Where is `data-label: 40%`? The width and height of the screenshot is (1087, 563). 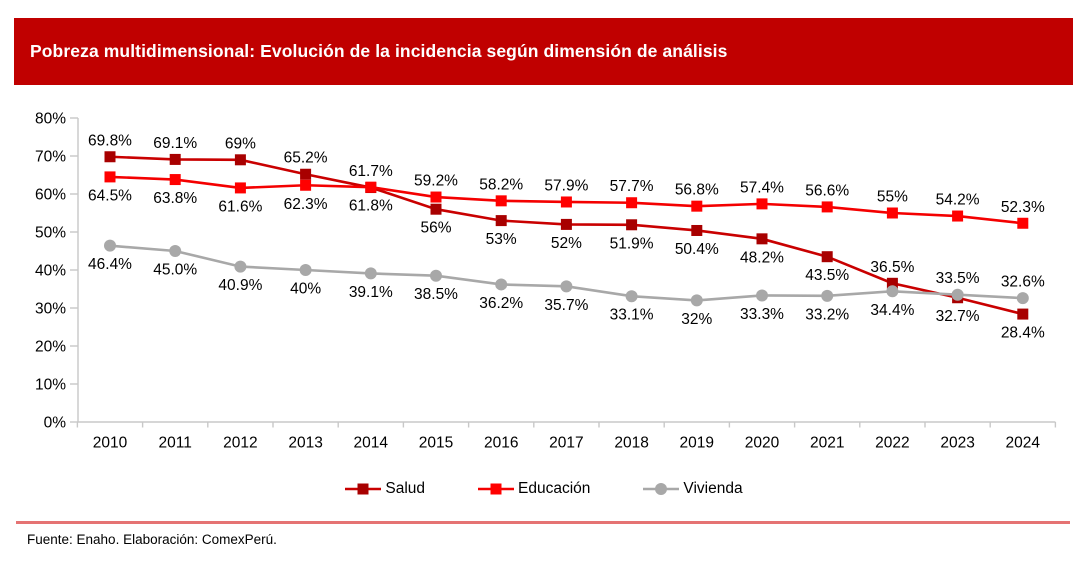
data-label: 40% is located at coordinates (305, 289).